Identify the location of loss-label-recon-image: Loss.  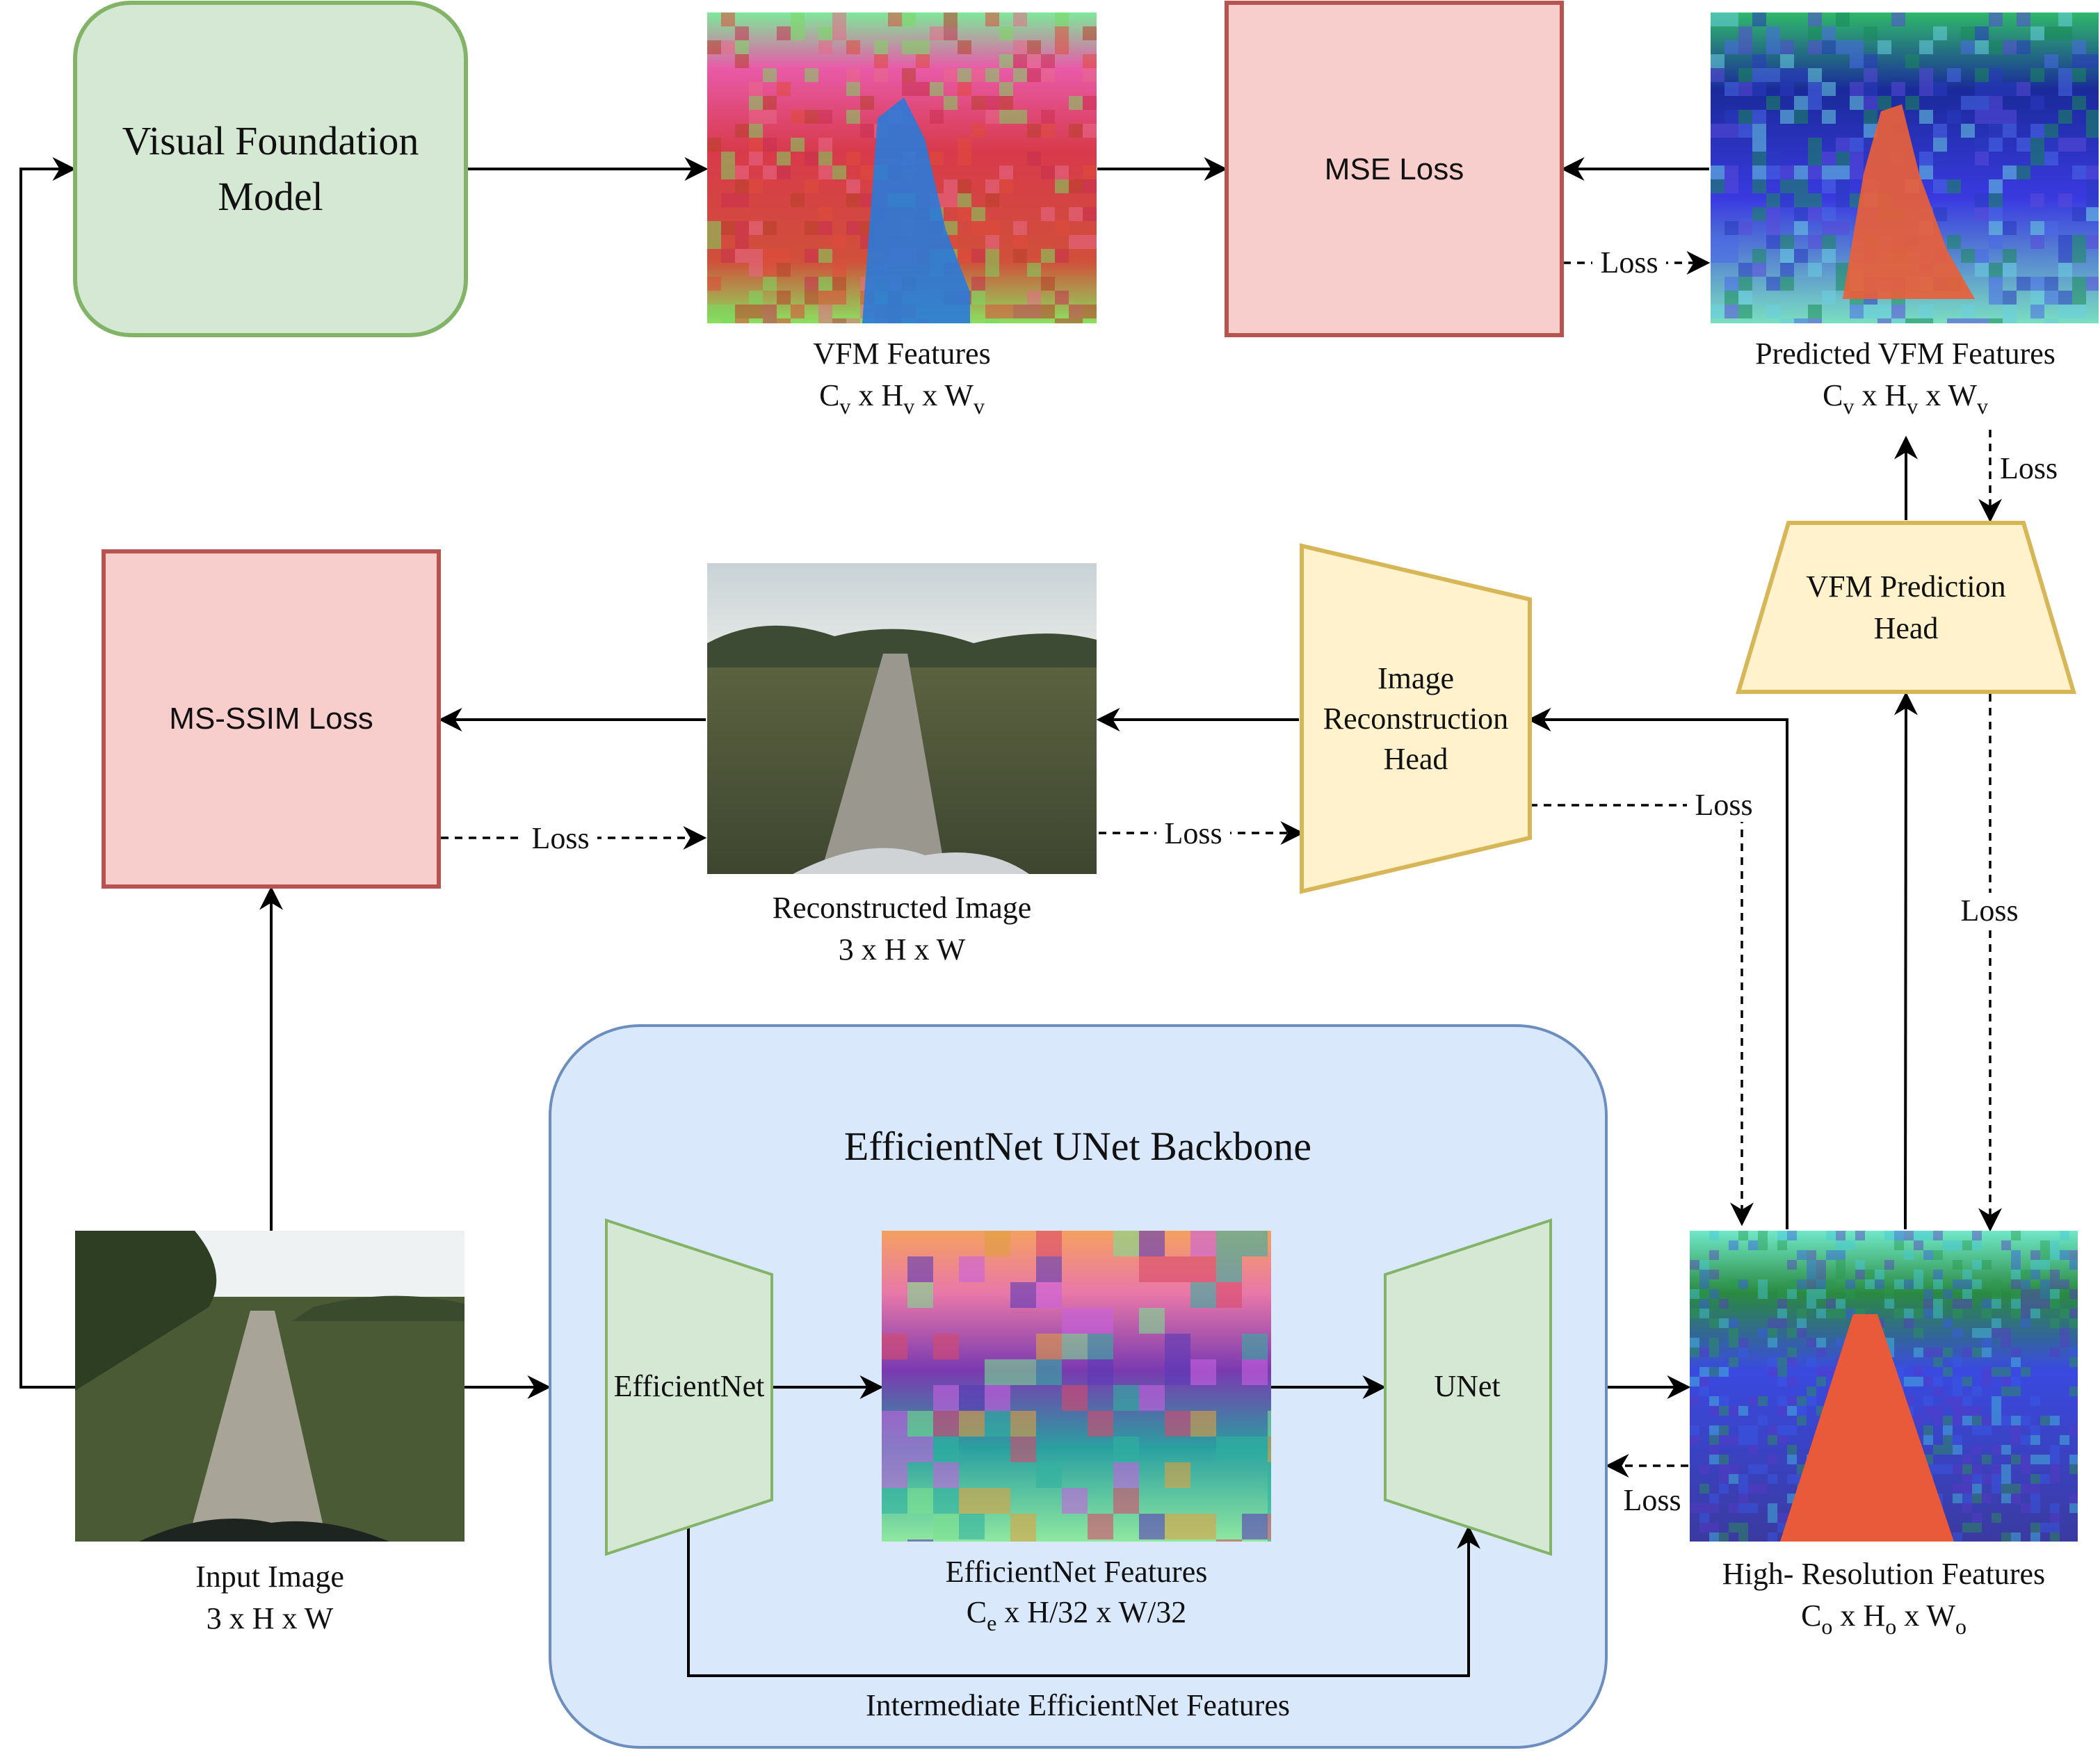
(1193, 832).